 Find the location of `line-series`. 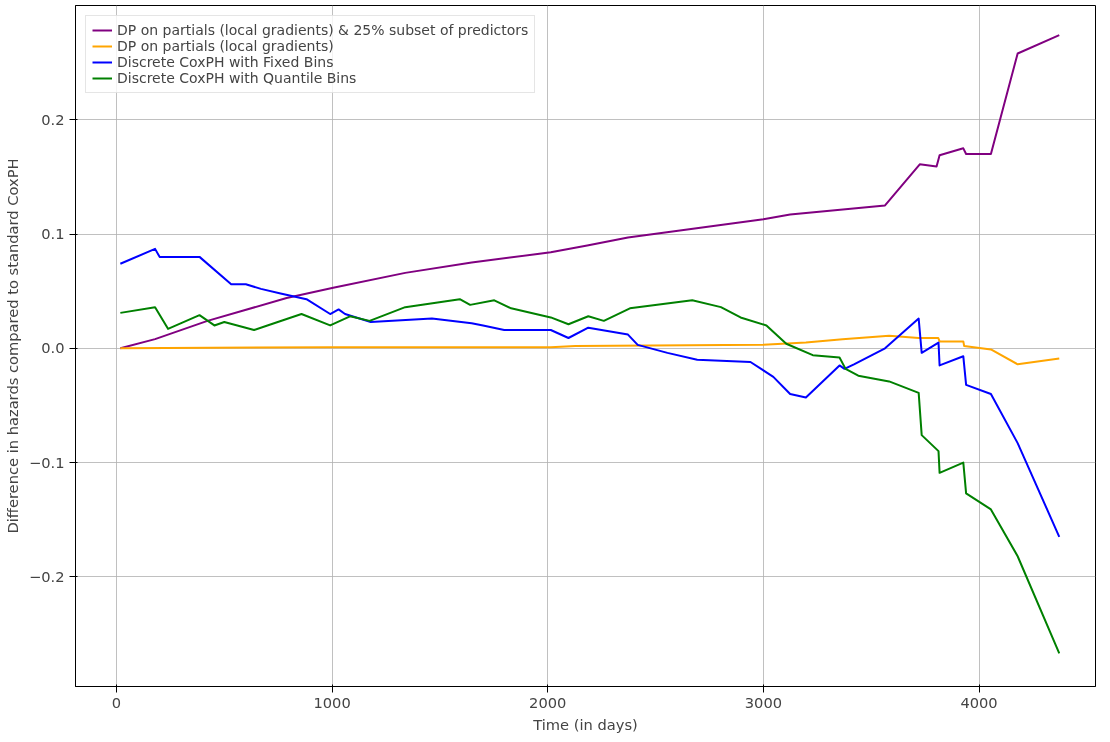

line-series is located at coordinates (590, 350).